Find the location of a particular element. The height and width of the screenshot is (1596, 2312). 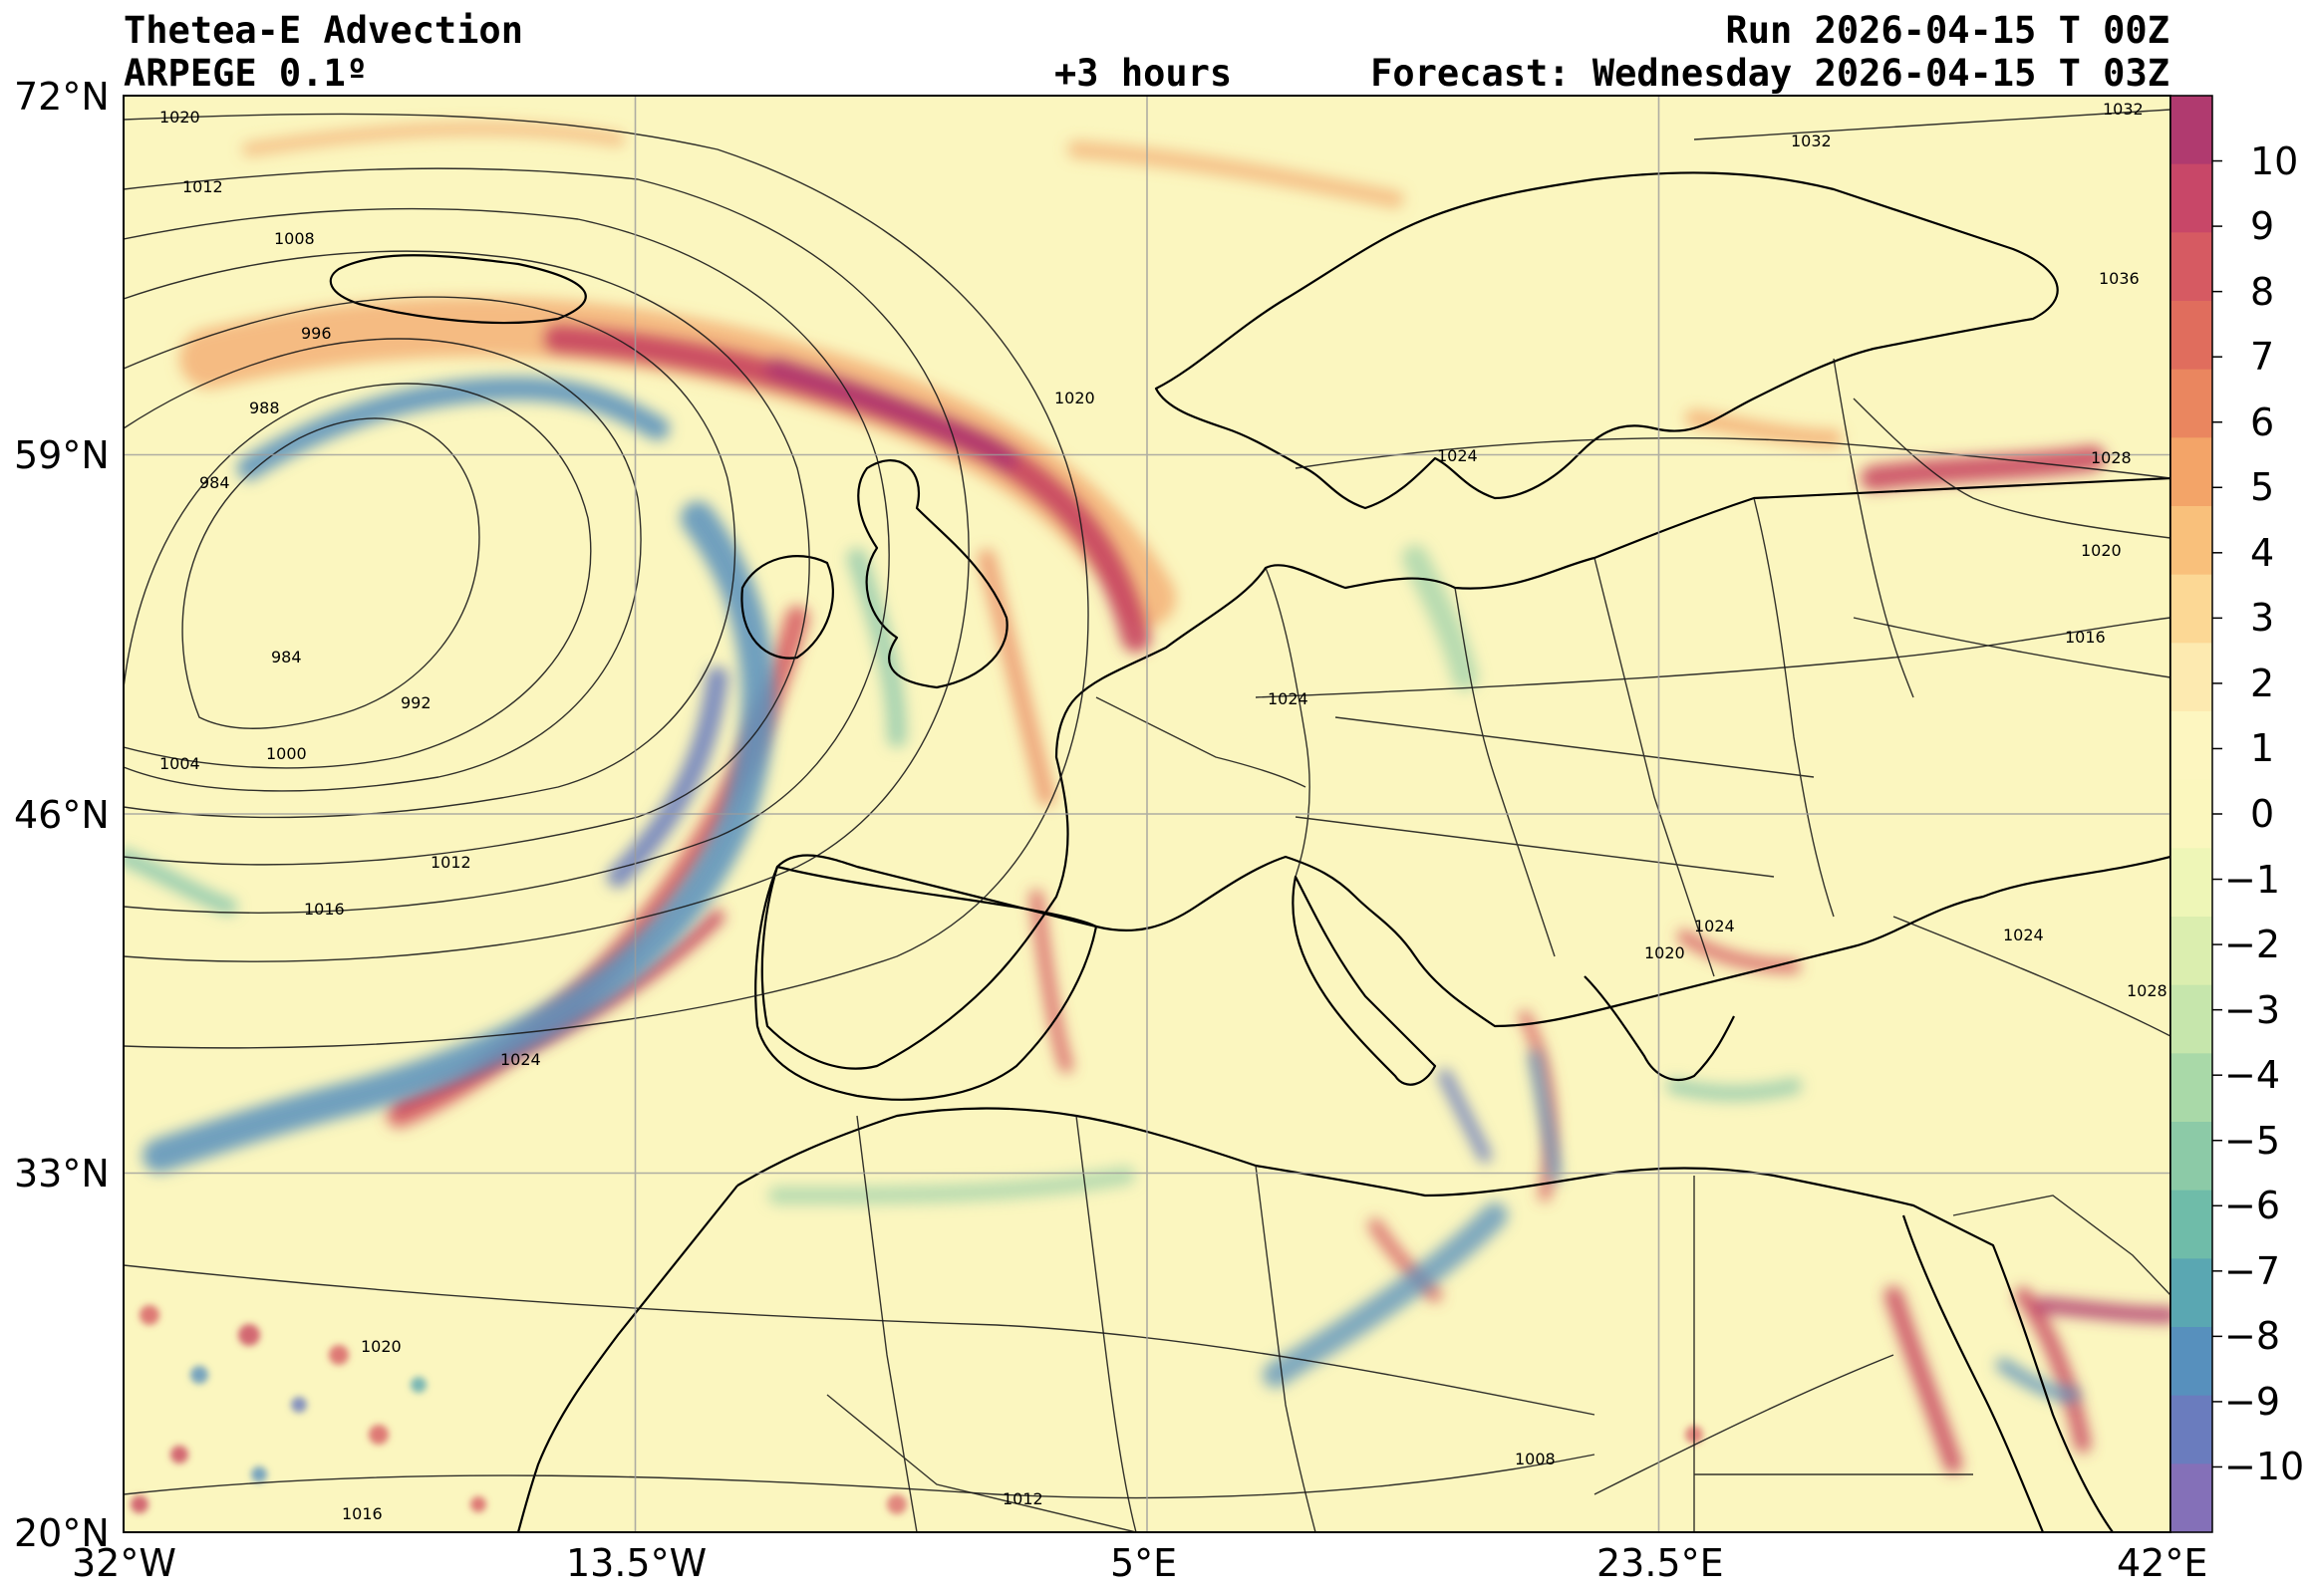

colorbar-tick-label: −10 is located at coordinates (2264, 1467).